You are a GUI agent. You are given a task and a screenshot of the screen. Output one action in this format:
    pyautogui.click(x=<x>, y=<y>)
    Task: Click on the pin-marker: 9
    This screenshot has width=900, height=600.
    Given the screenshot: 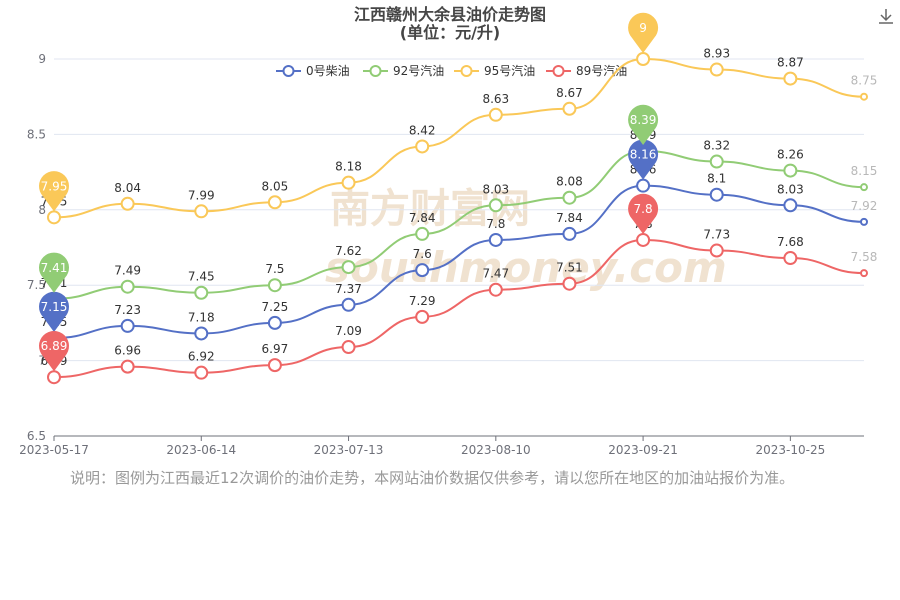 What is the action you would take?
    pyautogui.click(x=643, y=32)
    